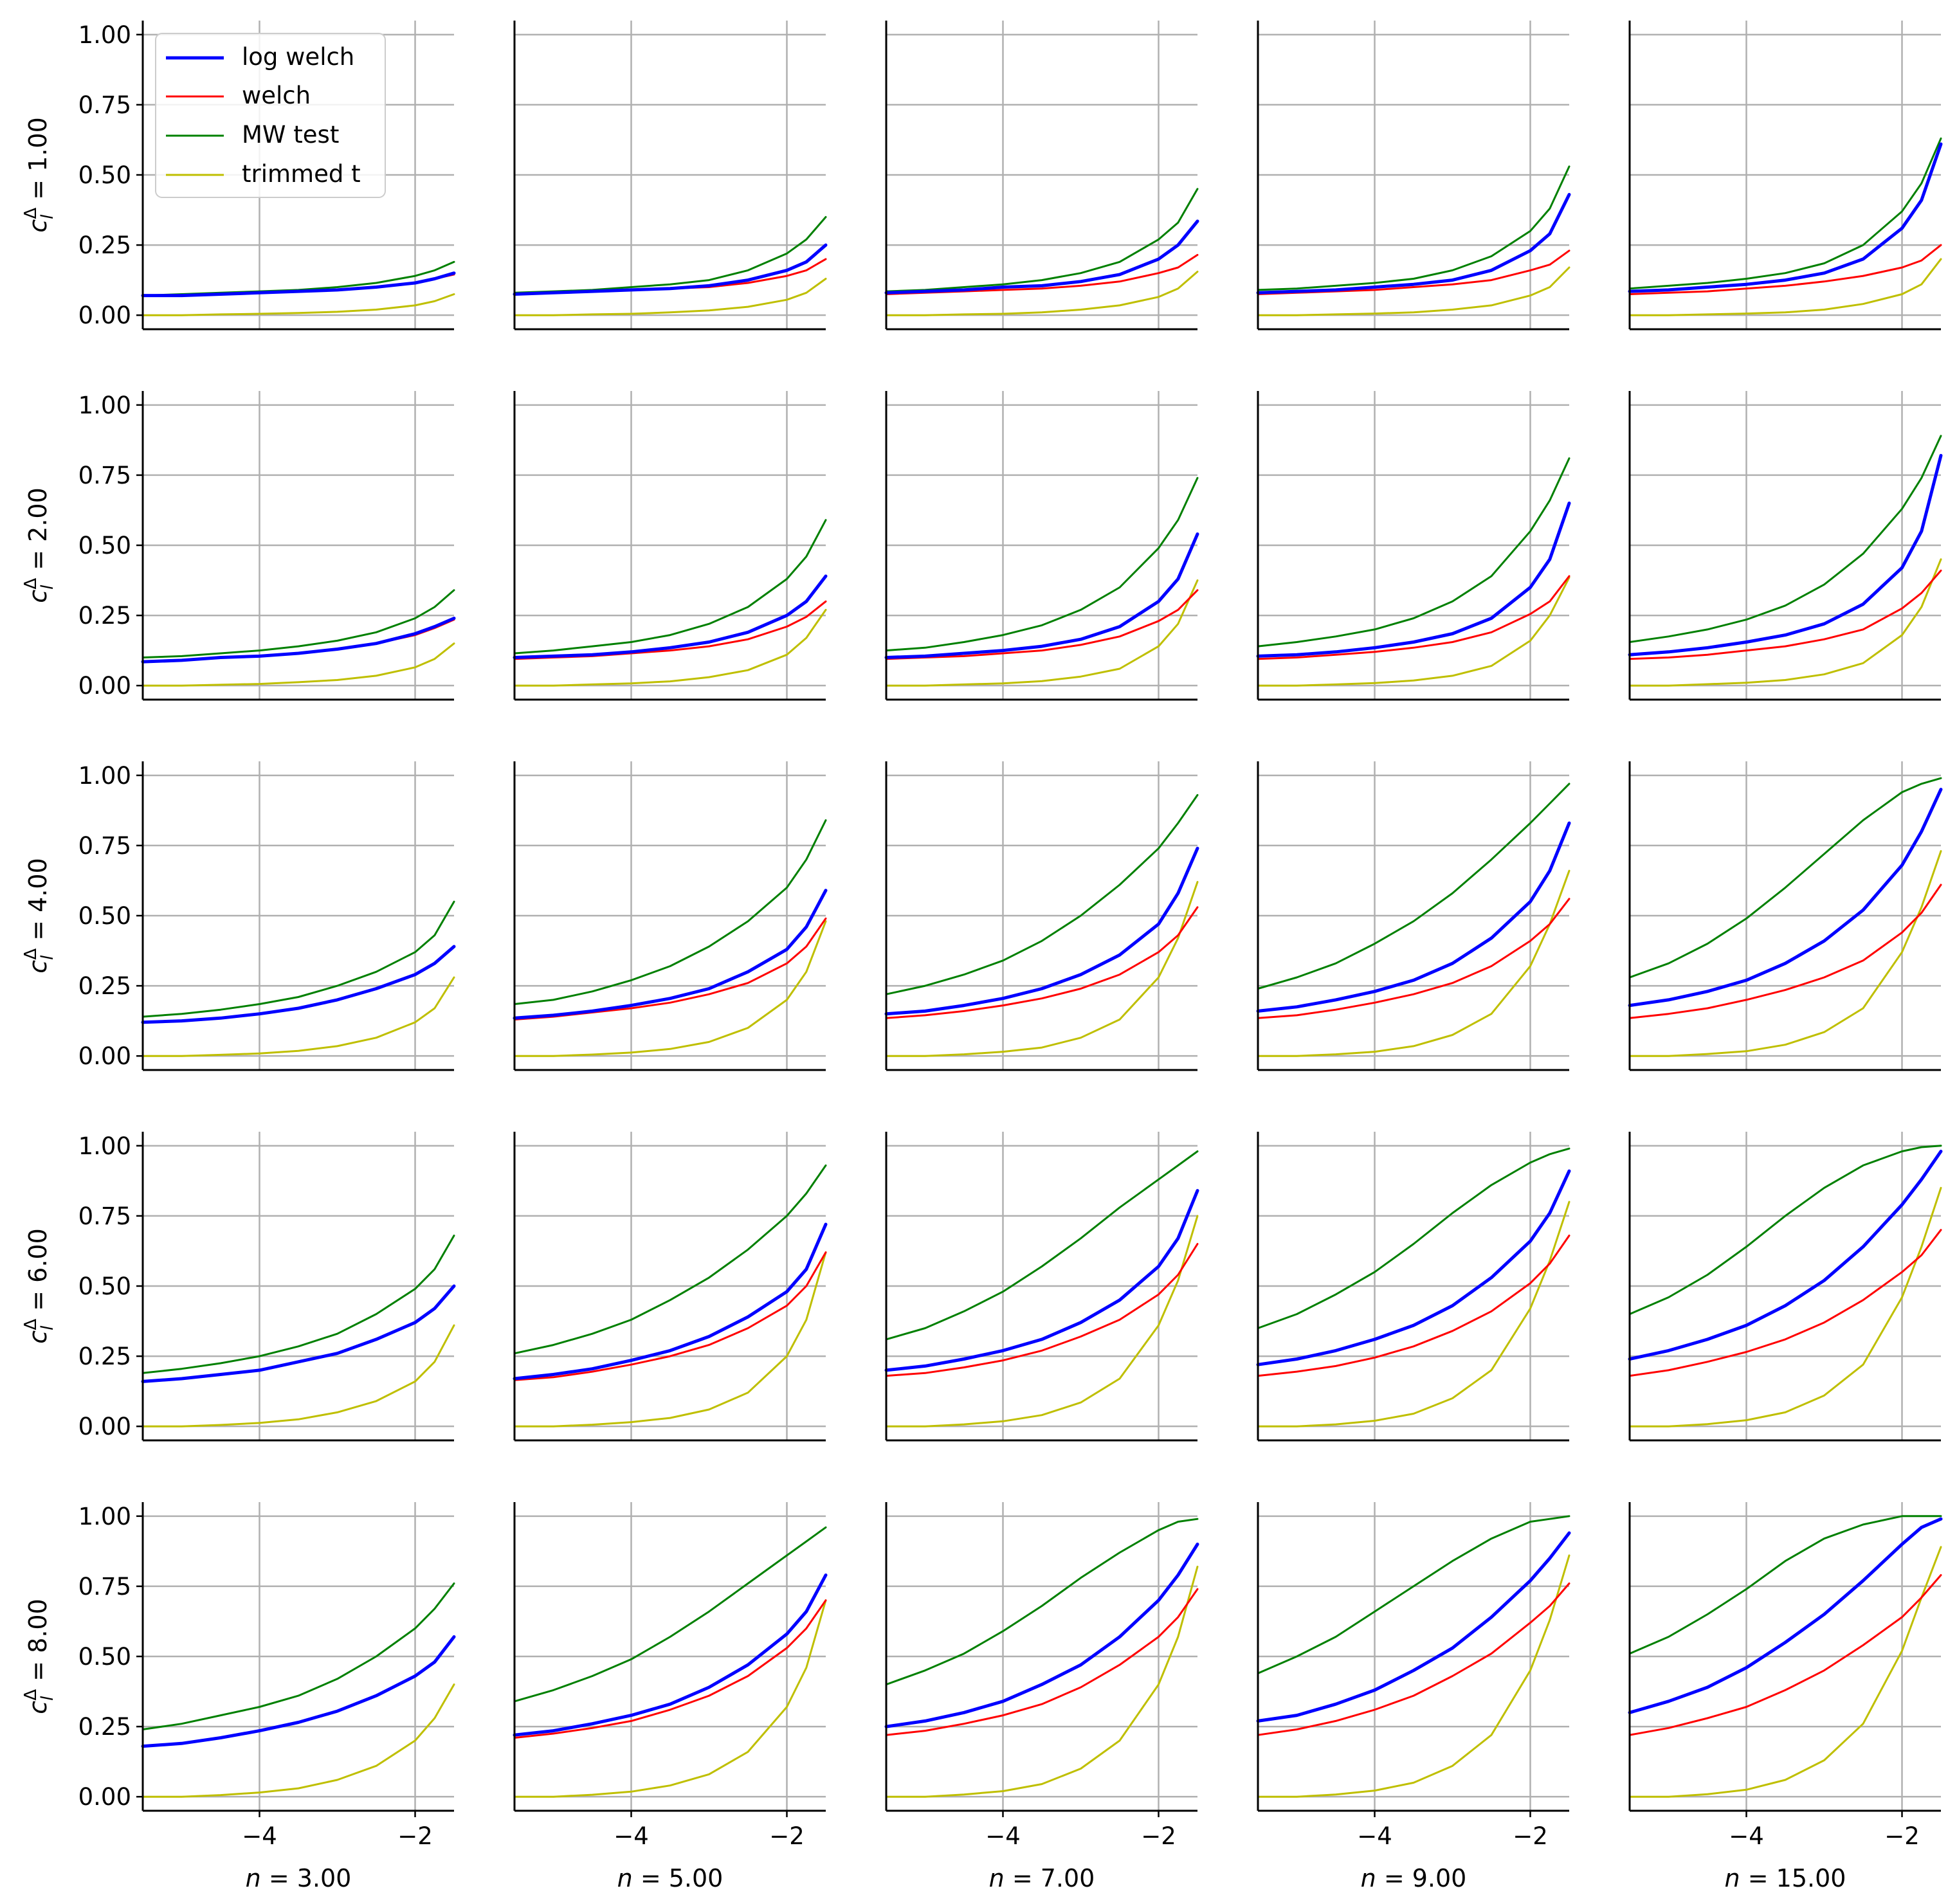 The width and height of the screenshot is (1957, 1904). I want to click on panel-r4-c5, so click(1785, 1287).